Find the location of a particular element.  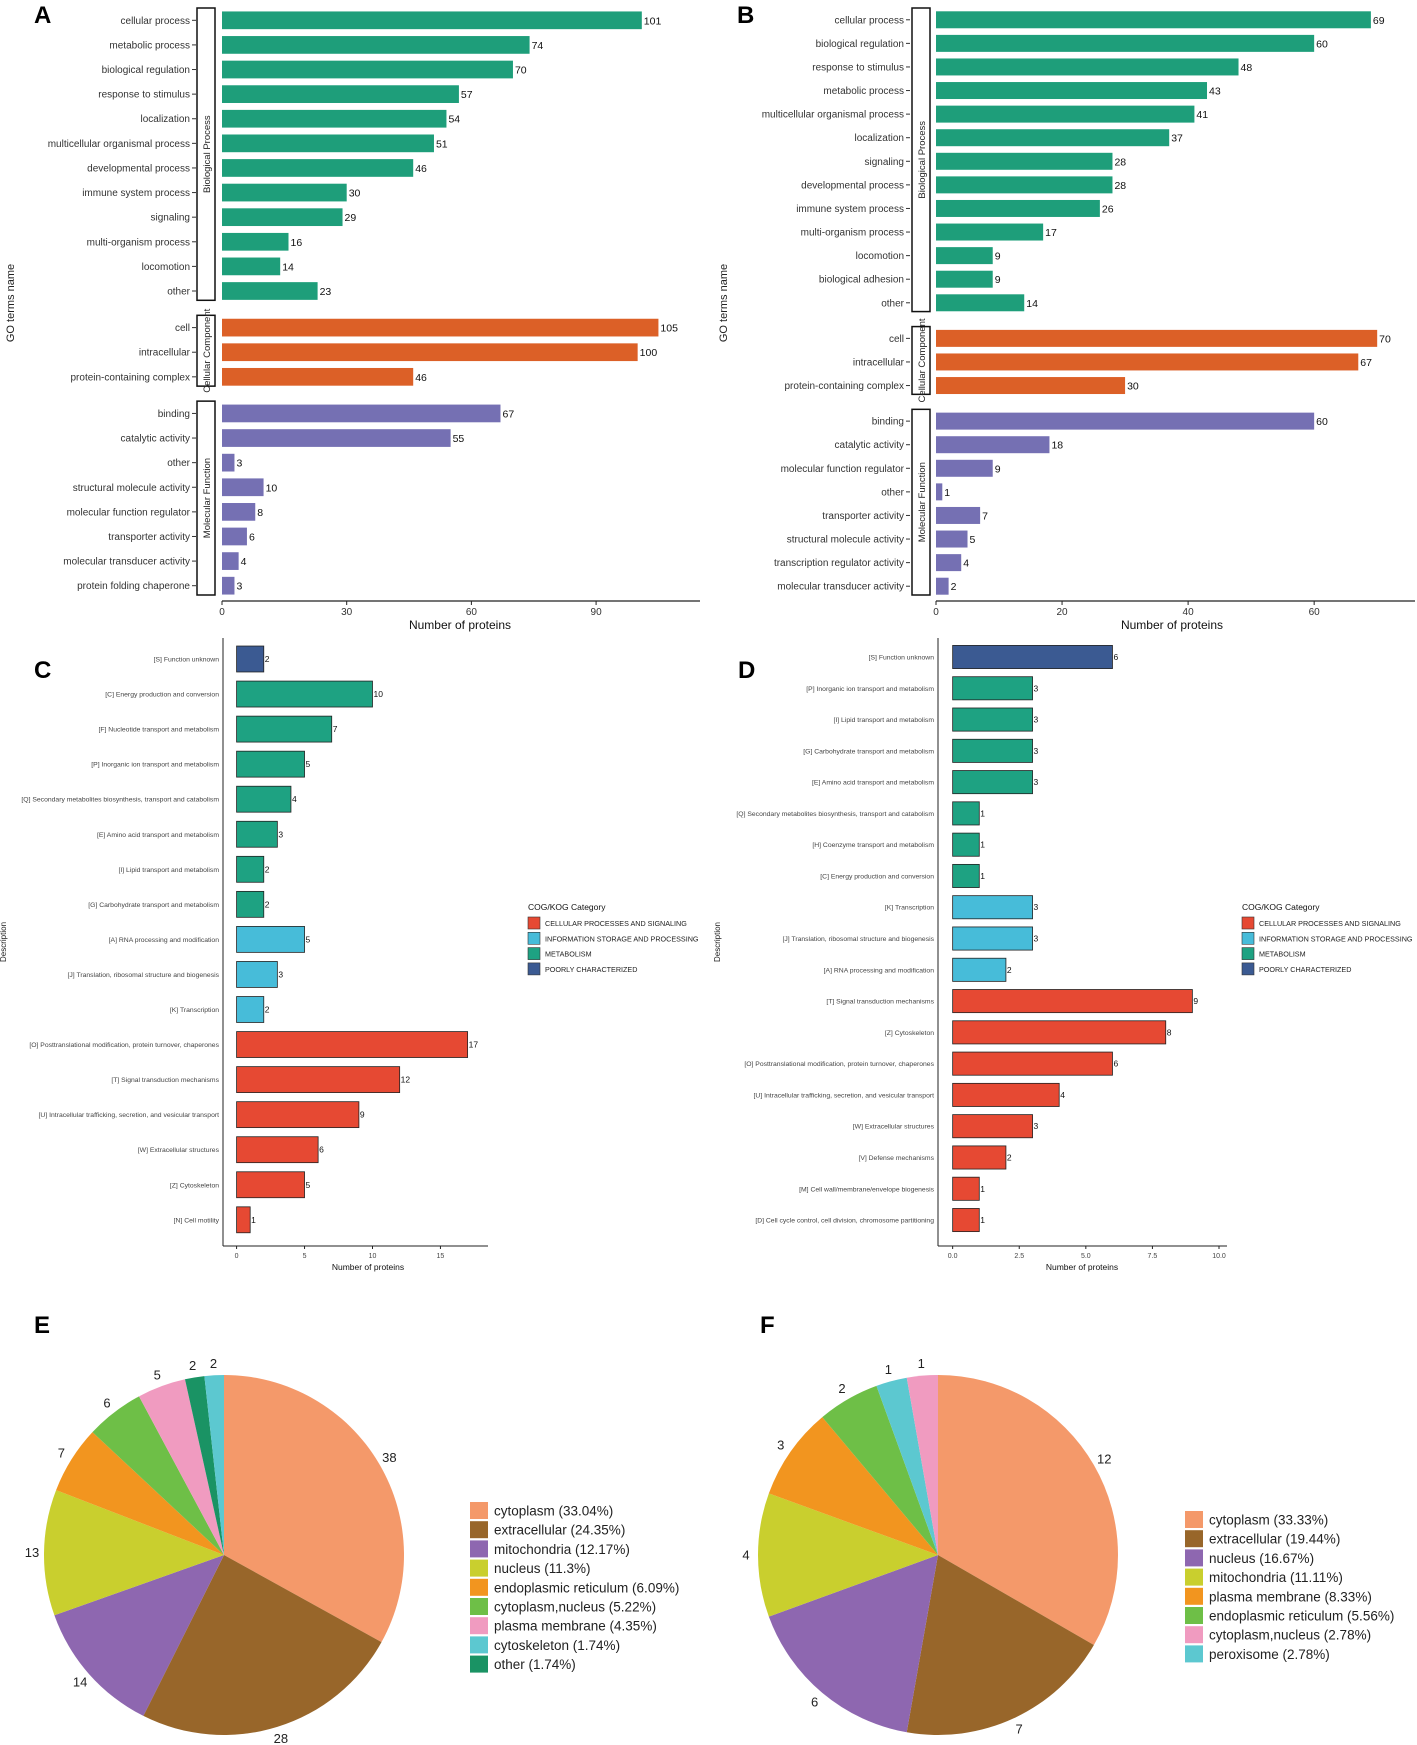

group-label: Molecular Function is located at coordinates (207, 498).